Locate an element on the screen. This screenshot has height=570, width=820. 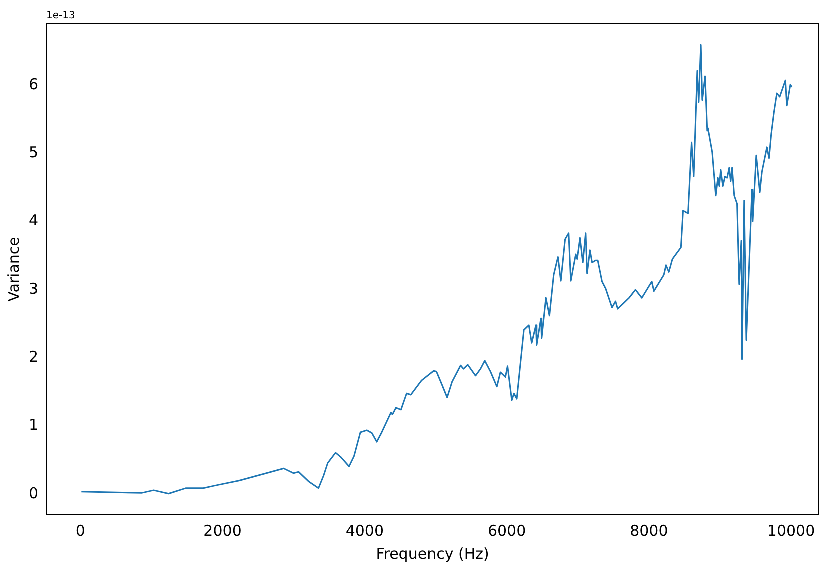
x-tick-label: 2000 is located at coordinates (223, 531).